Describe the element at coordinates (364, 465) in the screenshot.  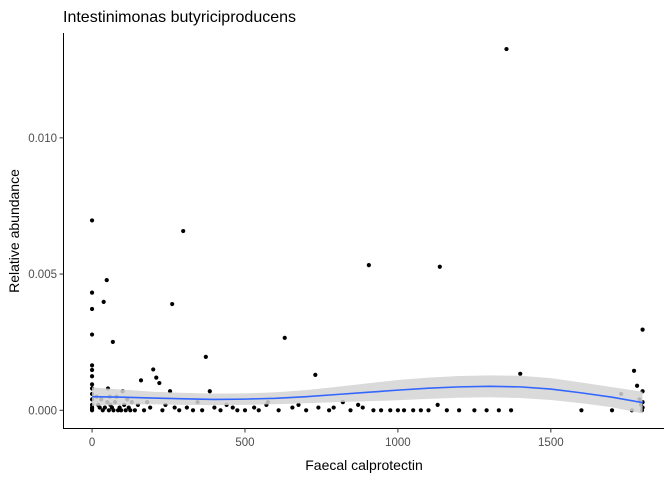
I see `x-axis-title: Faecal calprotectin` at that location.